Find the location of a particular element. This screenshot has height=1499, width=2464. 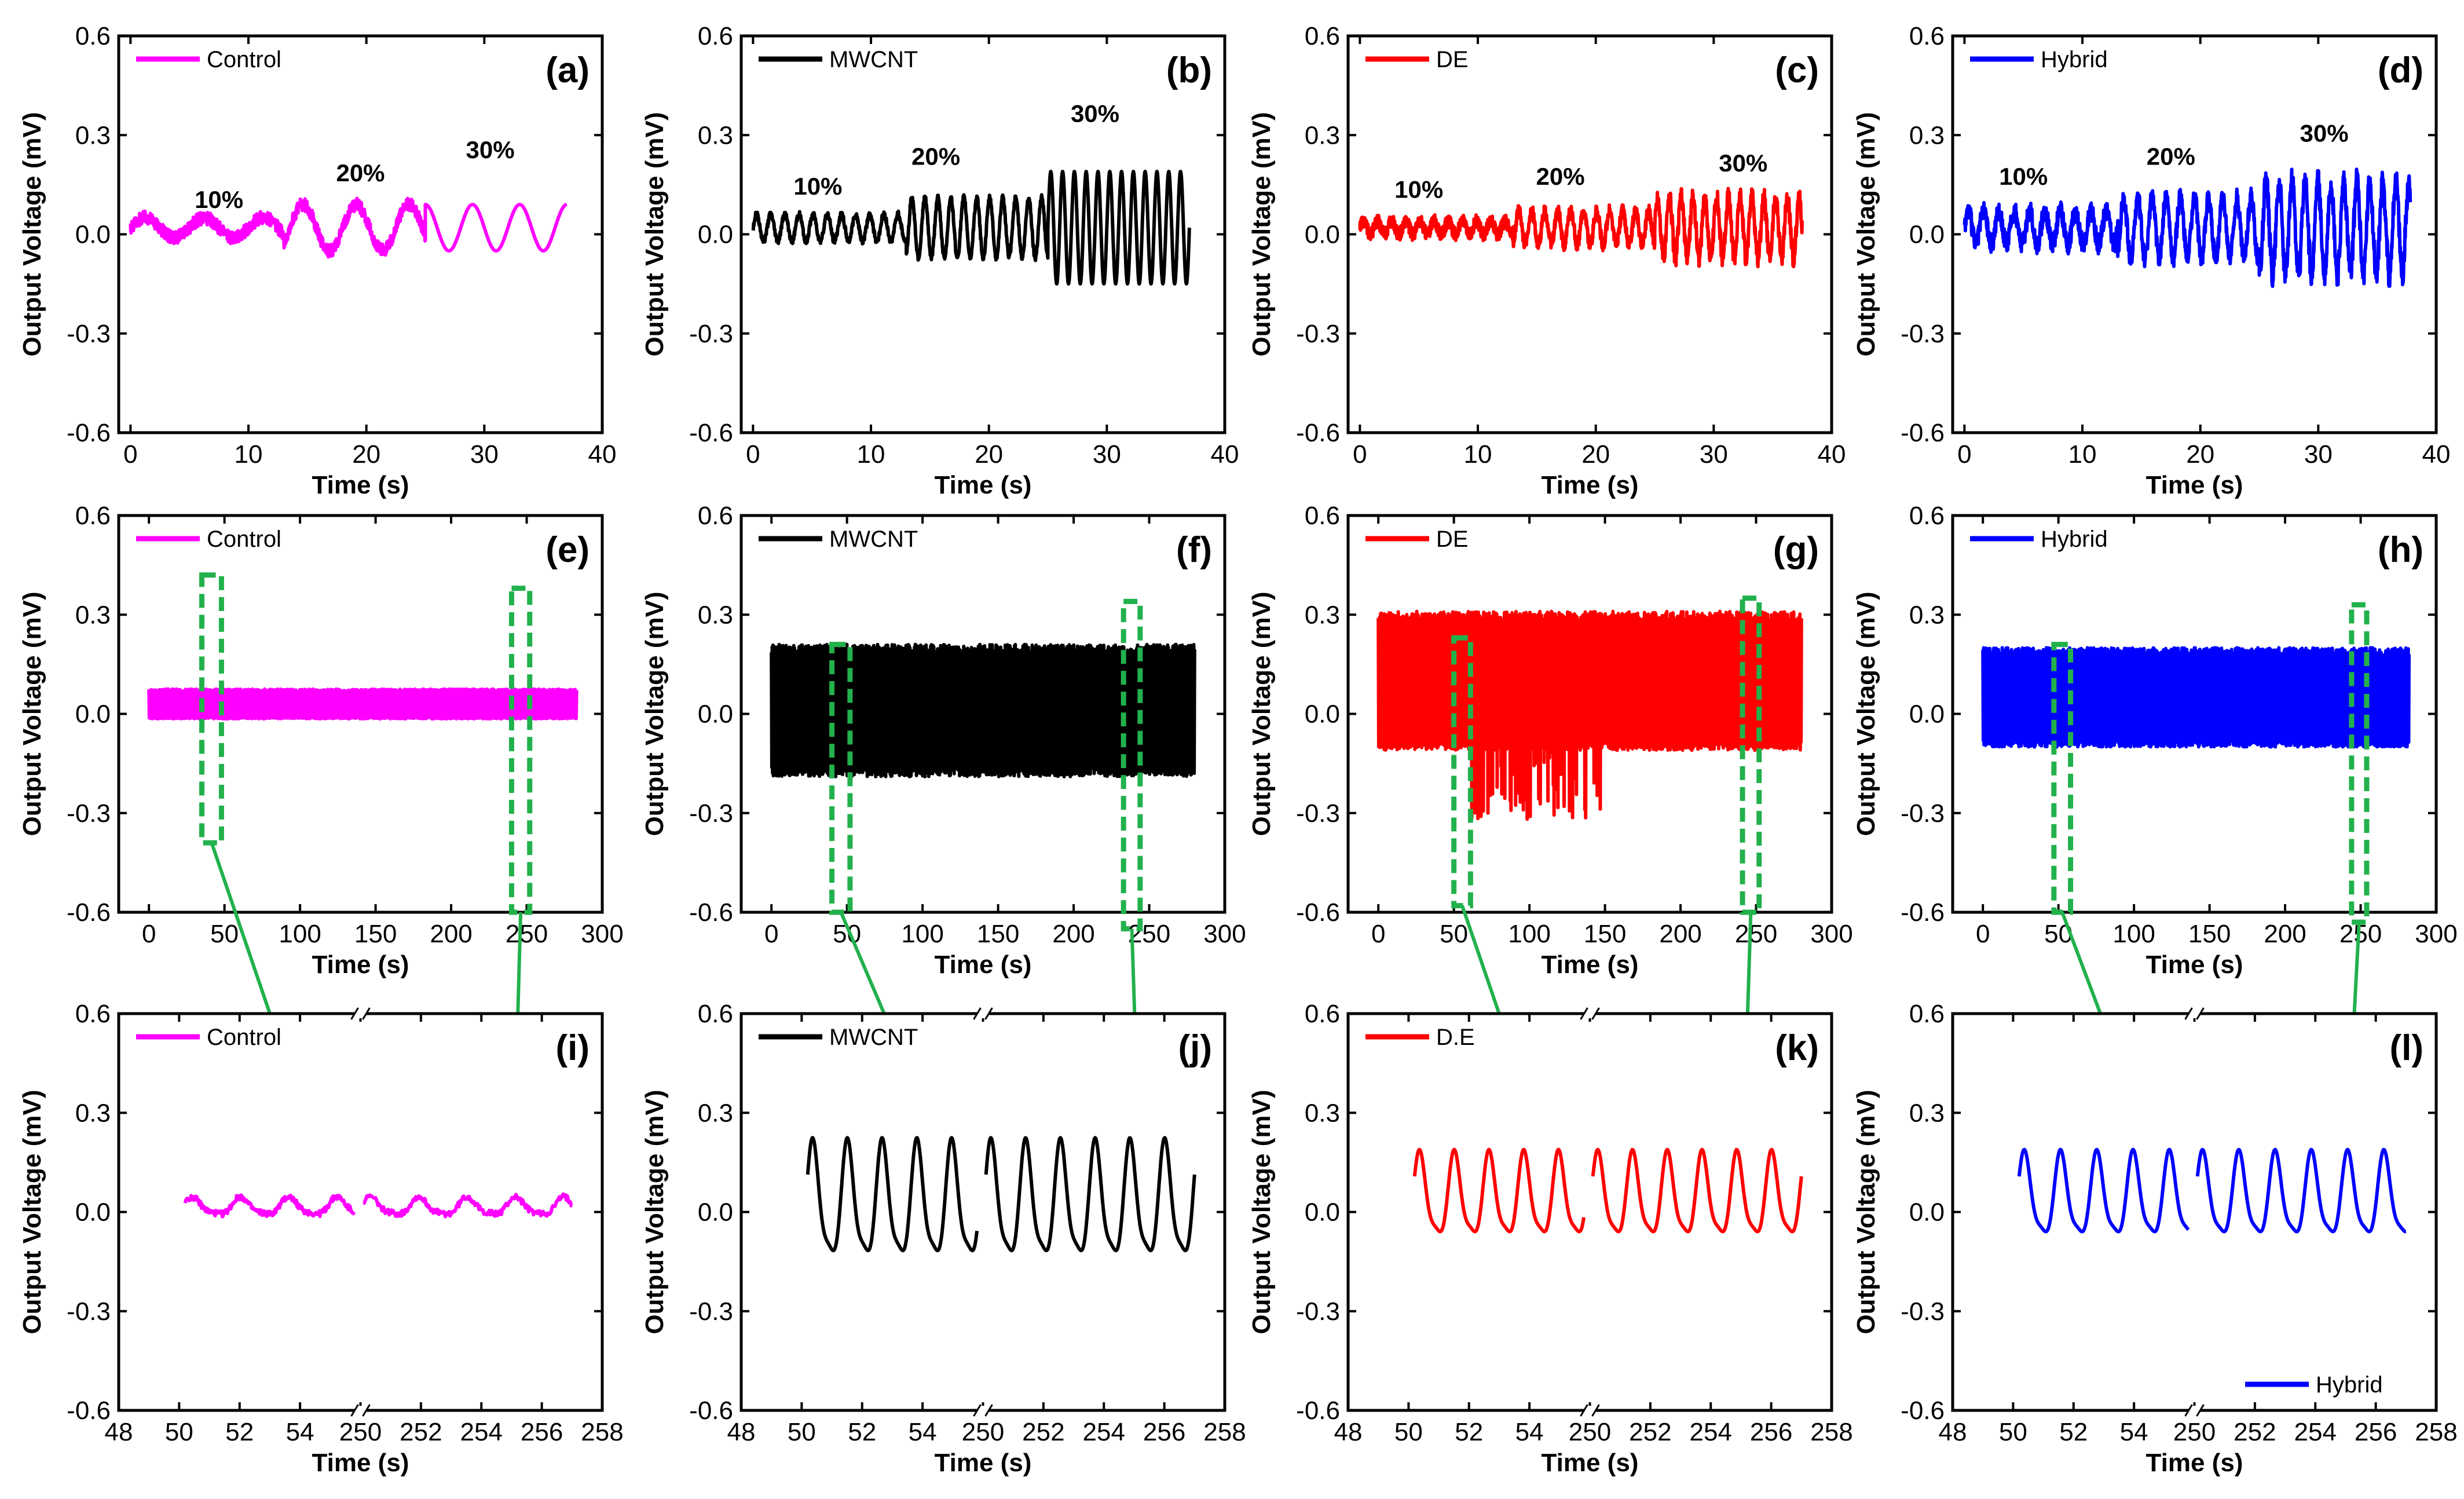

panel-label: (f) is located at coordinates (1194, 550).